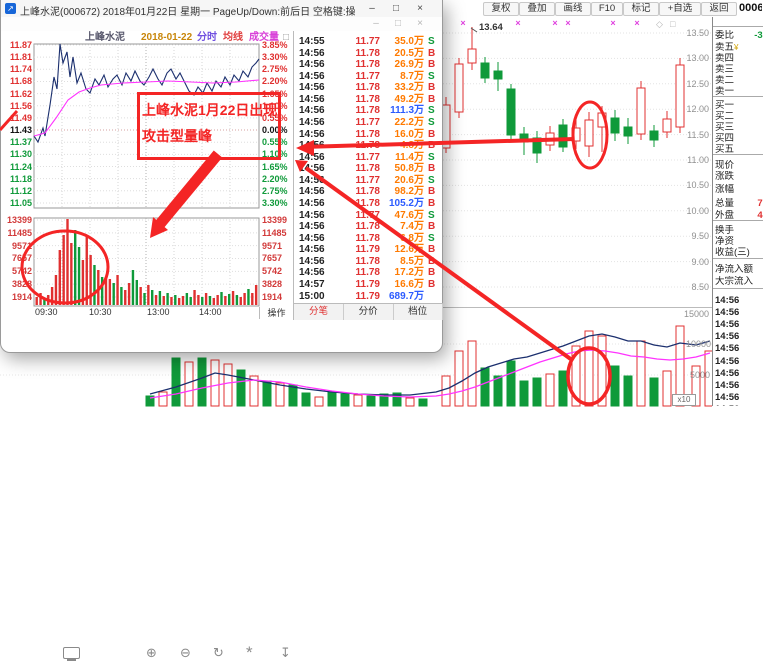 The width and height of the screenshot is (763, 663). Describe the element at coordinates (607, 9) in the screenshot. I see `toolbar-button-4: F10` at that location.